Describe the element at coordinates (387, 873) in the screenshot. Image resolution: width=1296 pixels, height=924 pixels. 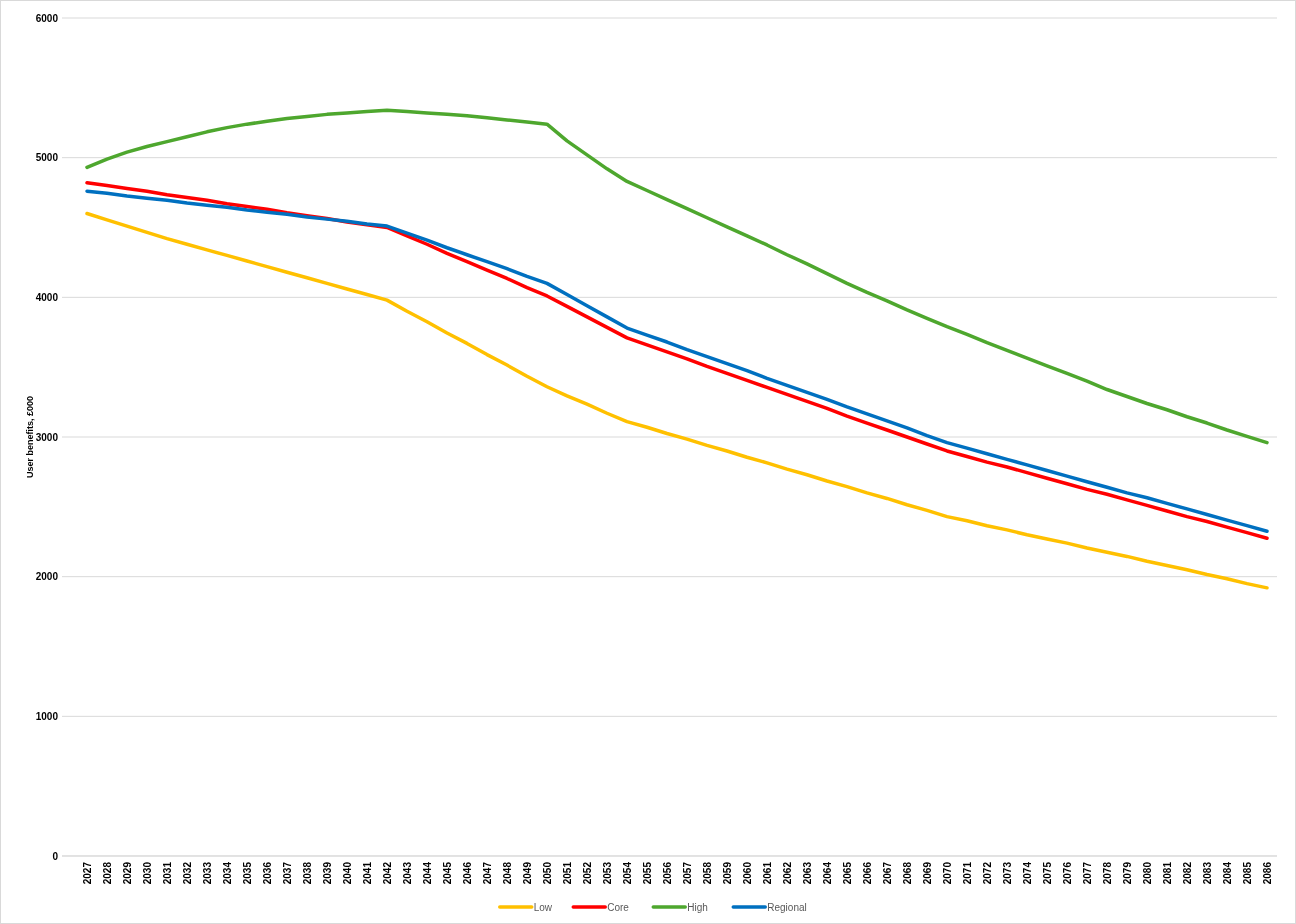
I see `x-tick-label: 2042` at that location.